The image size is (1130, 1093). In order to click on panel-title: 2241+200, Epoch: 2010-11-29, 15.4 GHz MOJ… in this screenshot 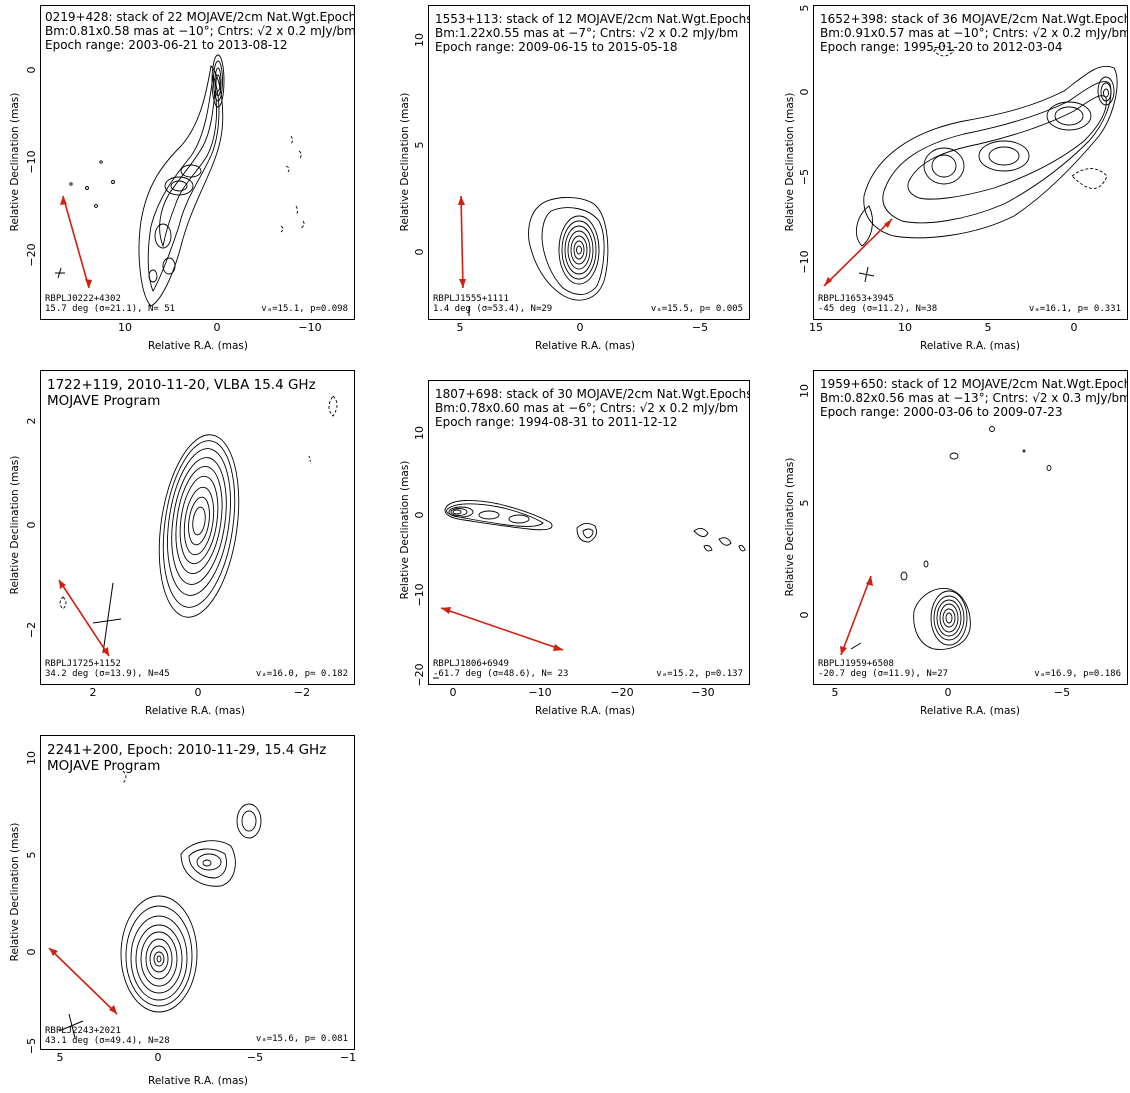, I will do `click(187, 758)`.